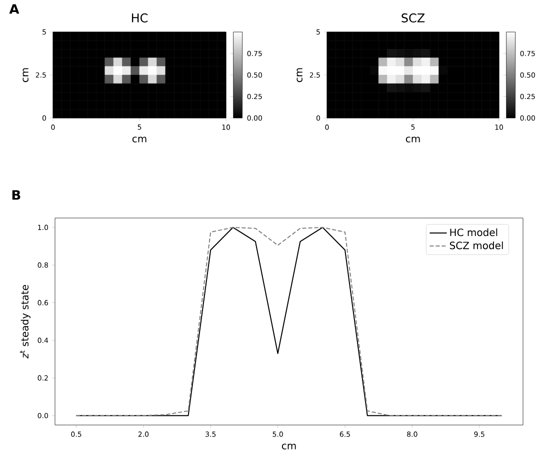 This screenshot has height=456, width=545. I want to click on text: B, so click(16, 195).